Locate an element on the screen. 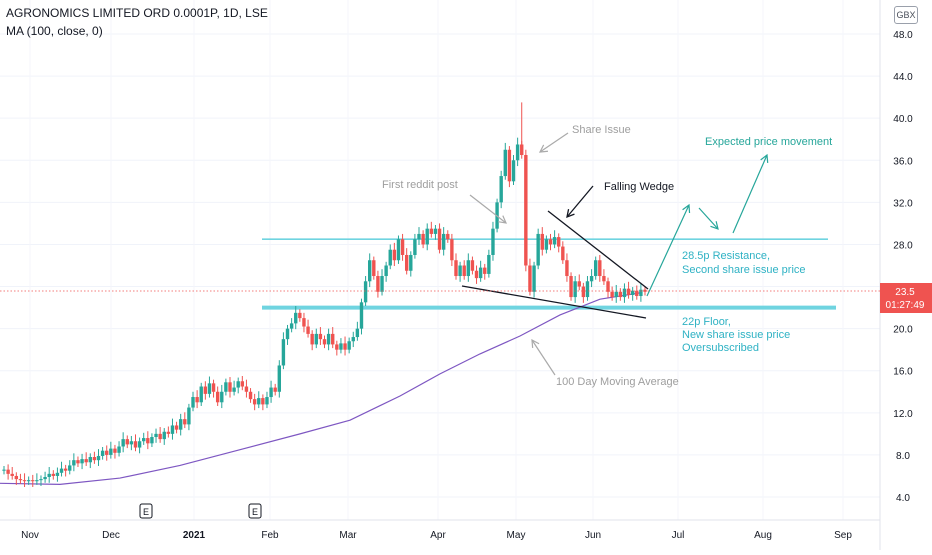 This screenshot has height=555, width=932. wedge-lower-line is located at coordinates (554, 302).